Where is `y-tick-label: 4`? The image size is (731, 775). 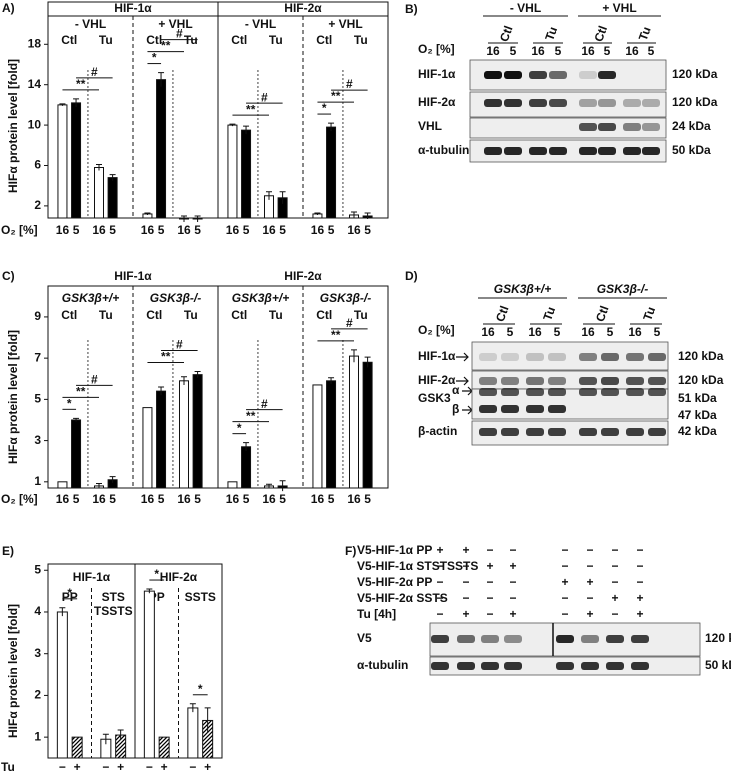 y-tick-label: 4 is located at coordinates (37, 611).